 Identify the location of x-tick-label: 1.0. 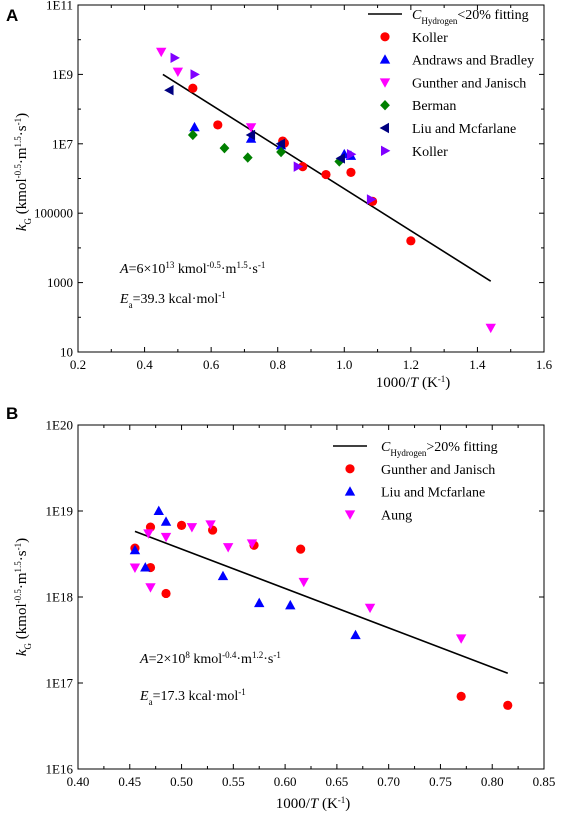
(344, 364).